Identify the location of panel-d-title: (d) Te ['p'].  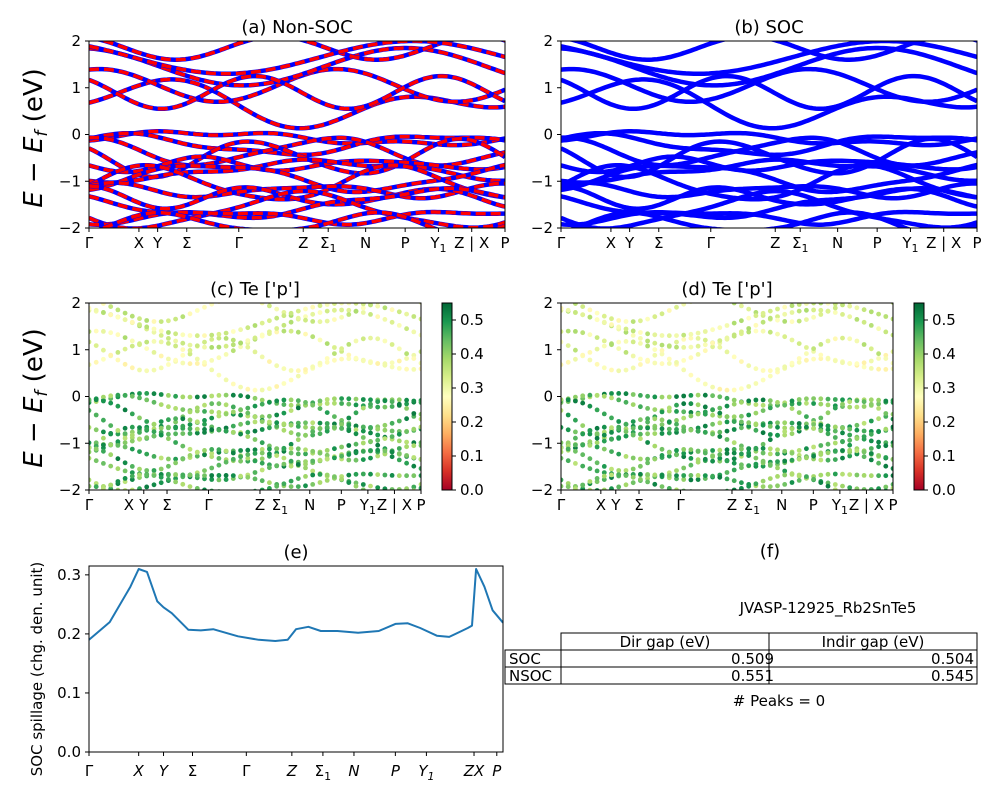
(726, 289).